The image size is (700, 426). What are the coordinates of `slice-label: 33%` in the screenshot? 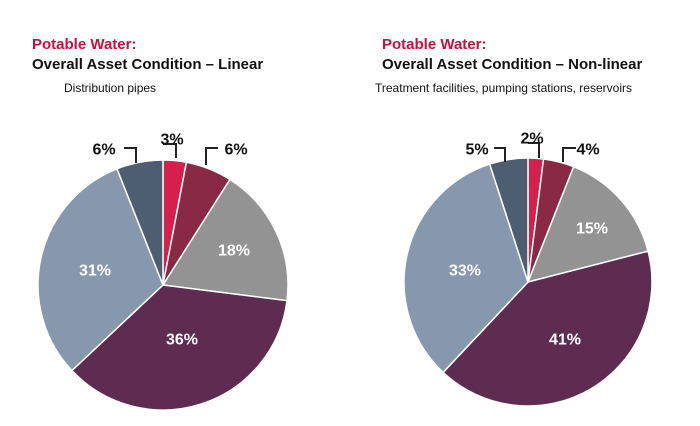 It's located at (465, 271).